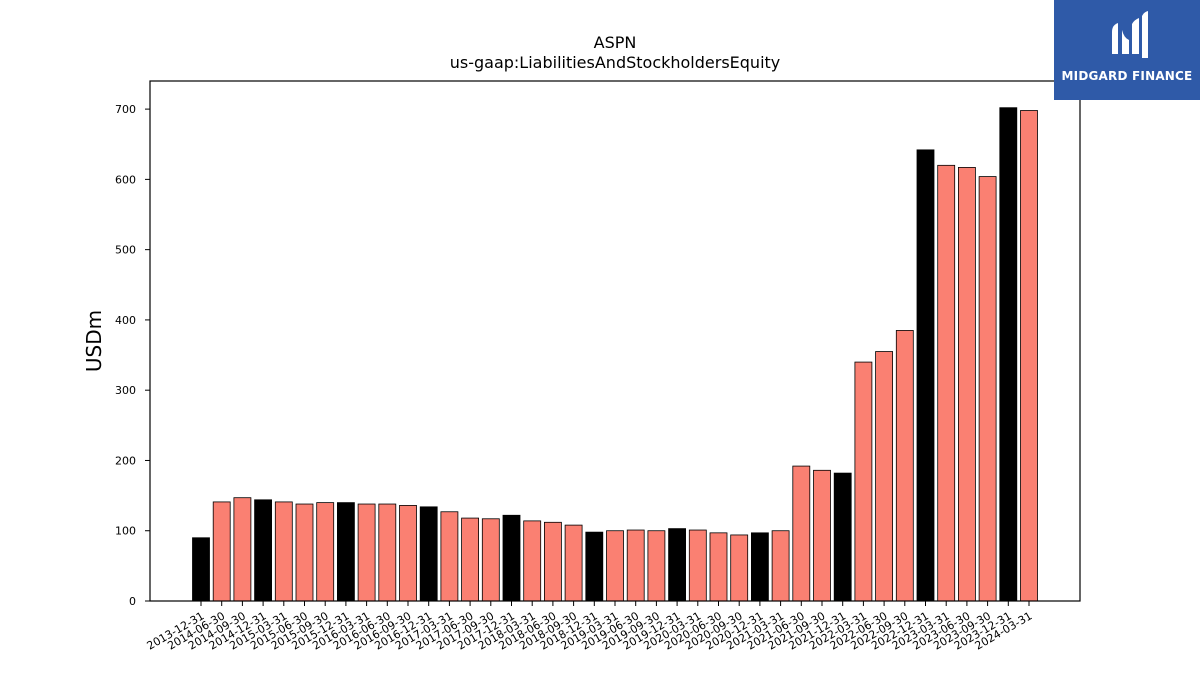 Image resolution: width=1200 pixels, height=675 pixels. Describe the element at coordinates (125, 531) in the screenshot. I see `y-tick-label: 100` at that location.